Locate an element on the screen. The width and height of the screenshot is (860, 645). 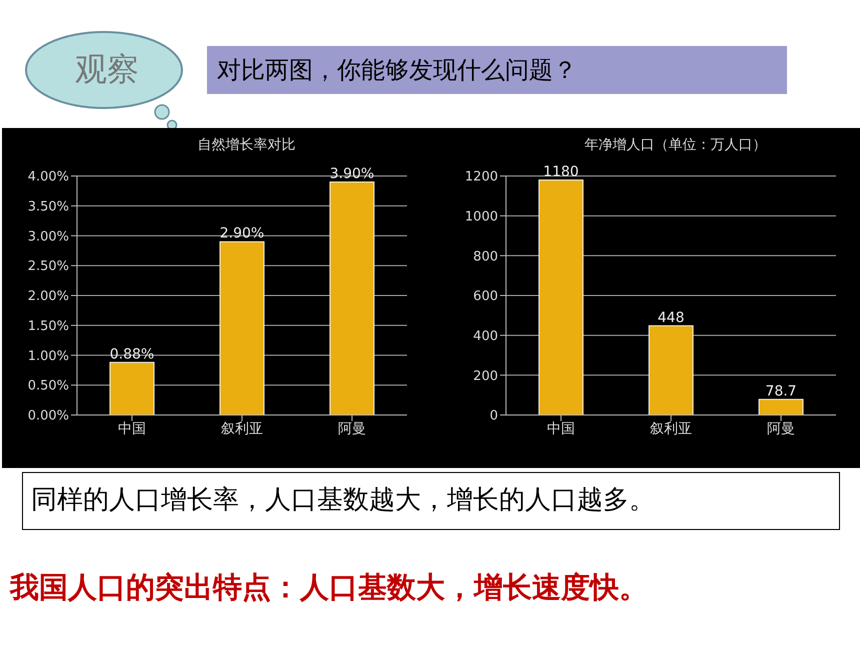
y-tick-label: 2.50% is located at coordinates (47, 266).